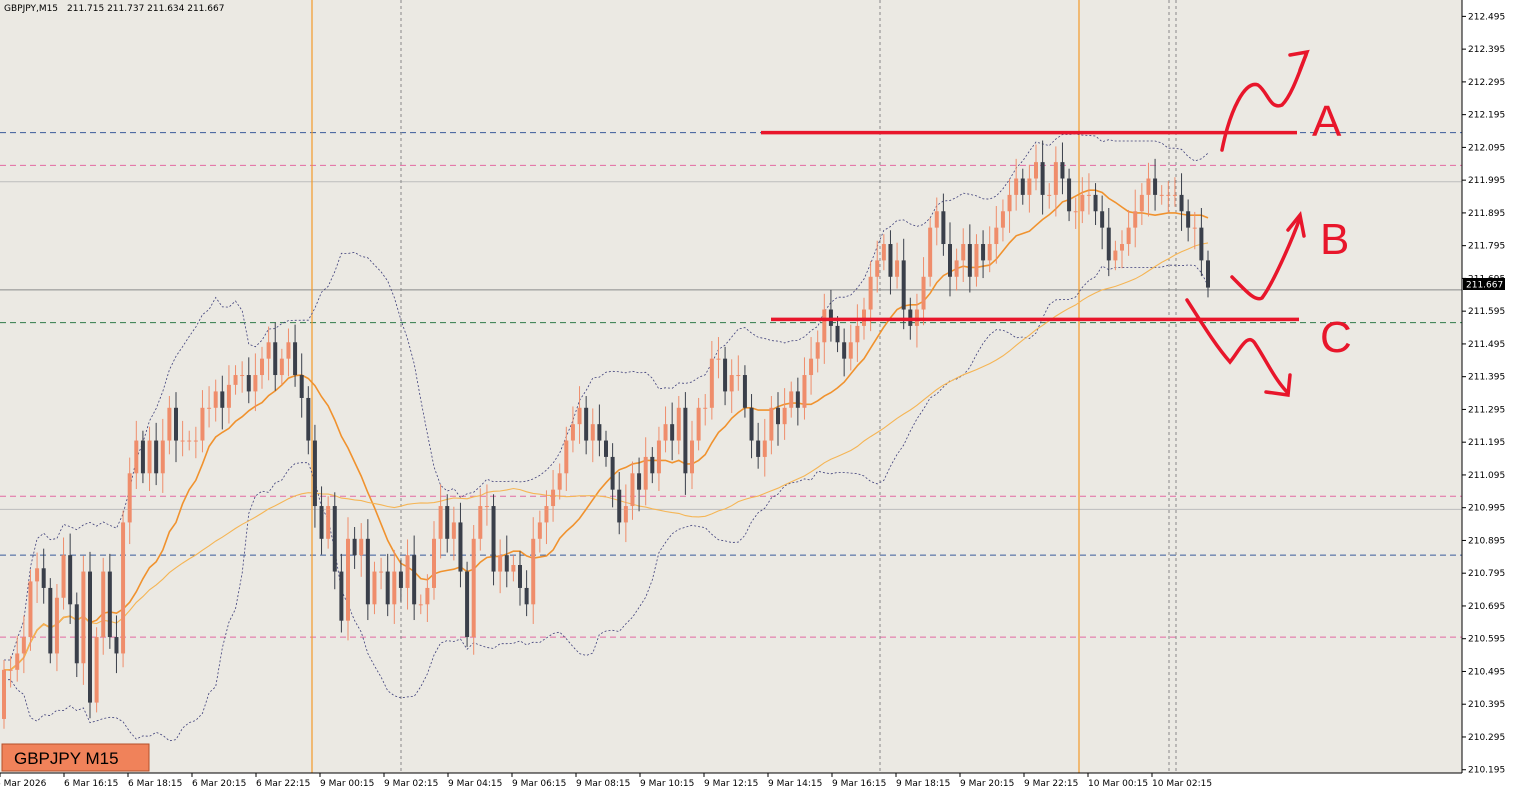  What do you see at coordinates (1486, 312) in the screenshot?
I see `price-tick-label: 211.595` at bounding box center [1486, 312].